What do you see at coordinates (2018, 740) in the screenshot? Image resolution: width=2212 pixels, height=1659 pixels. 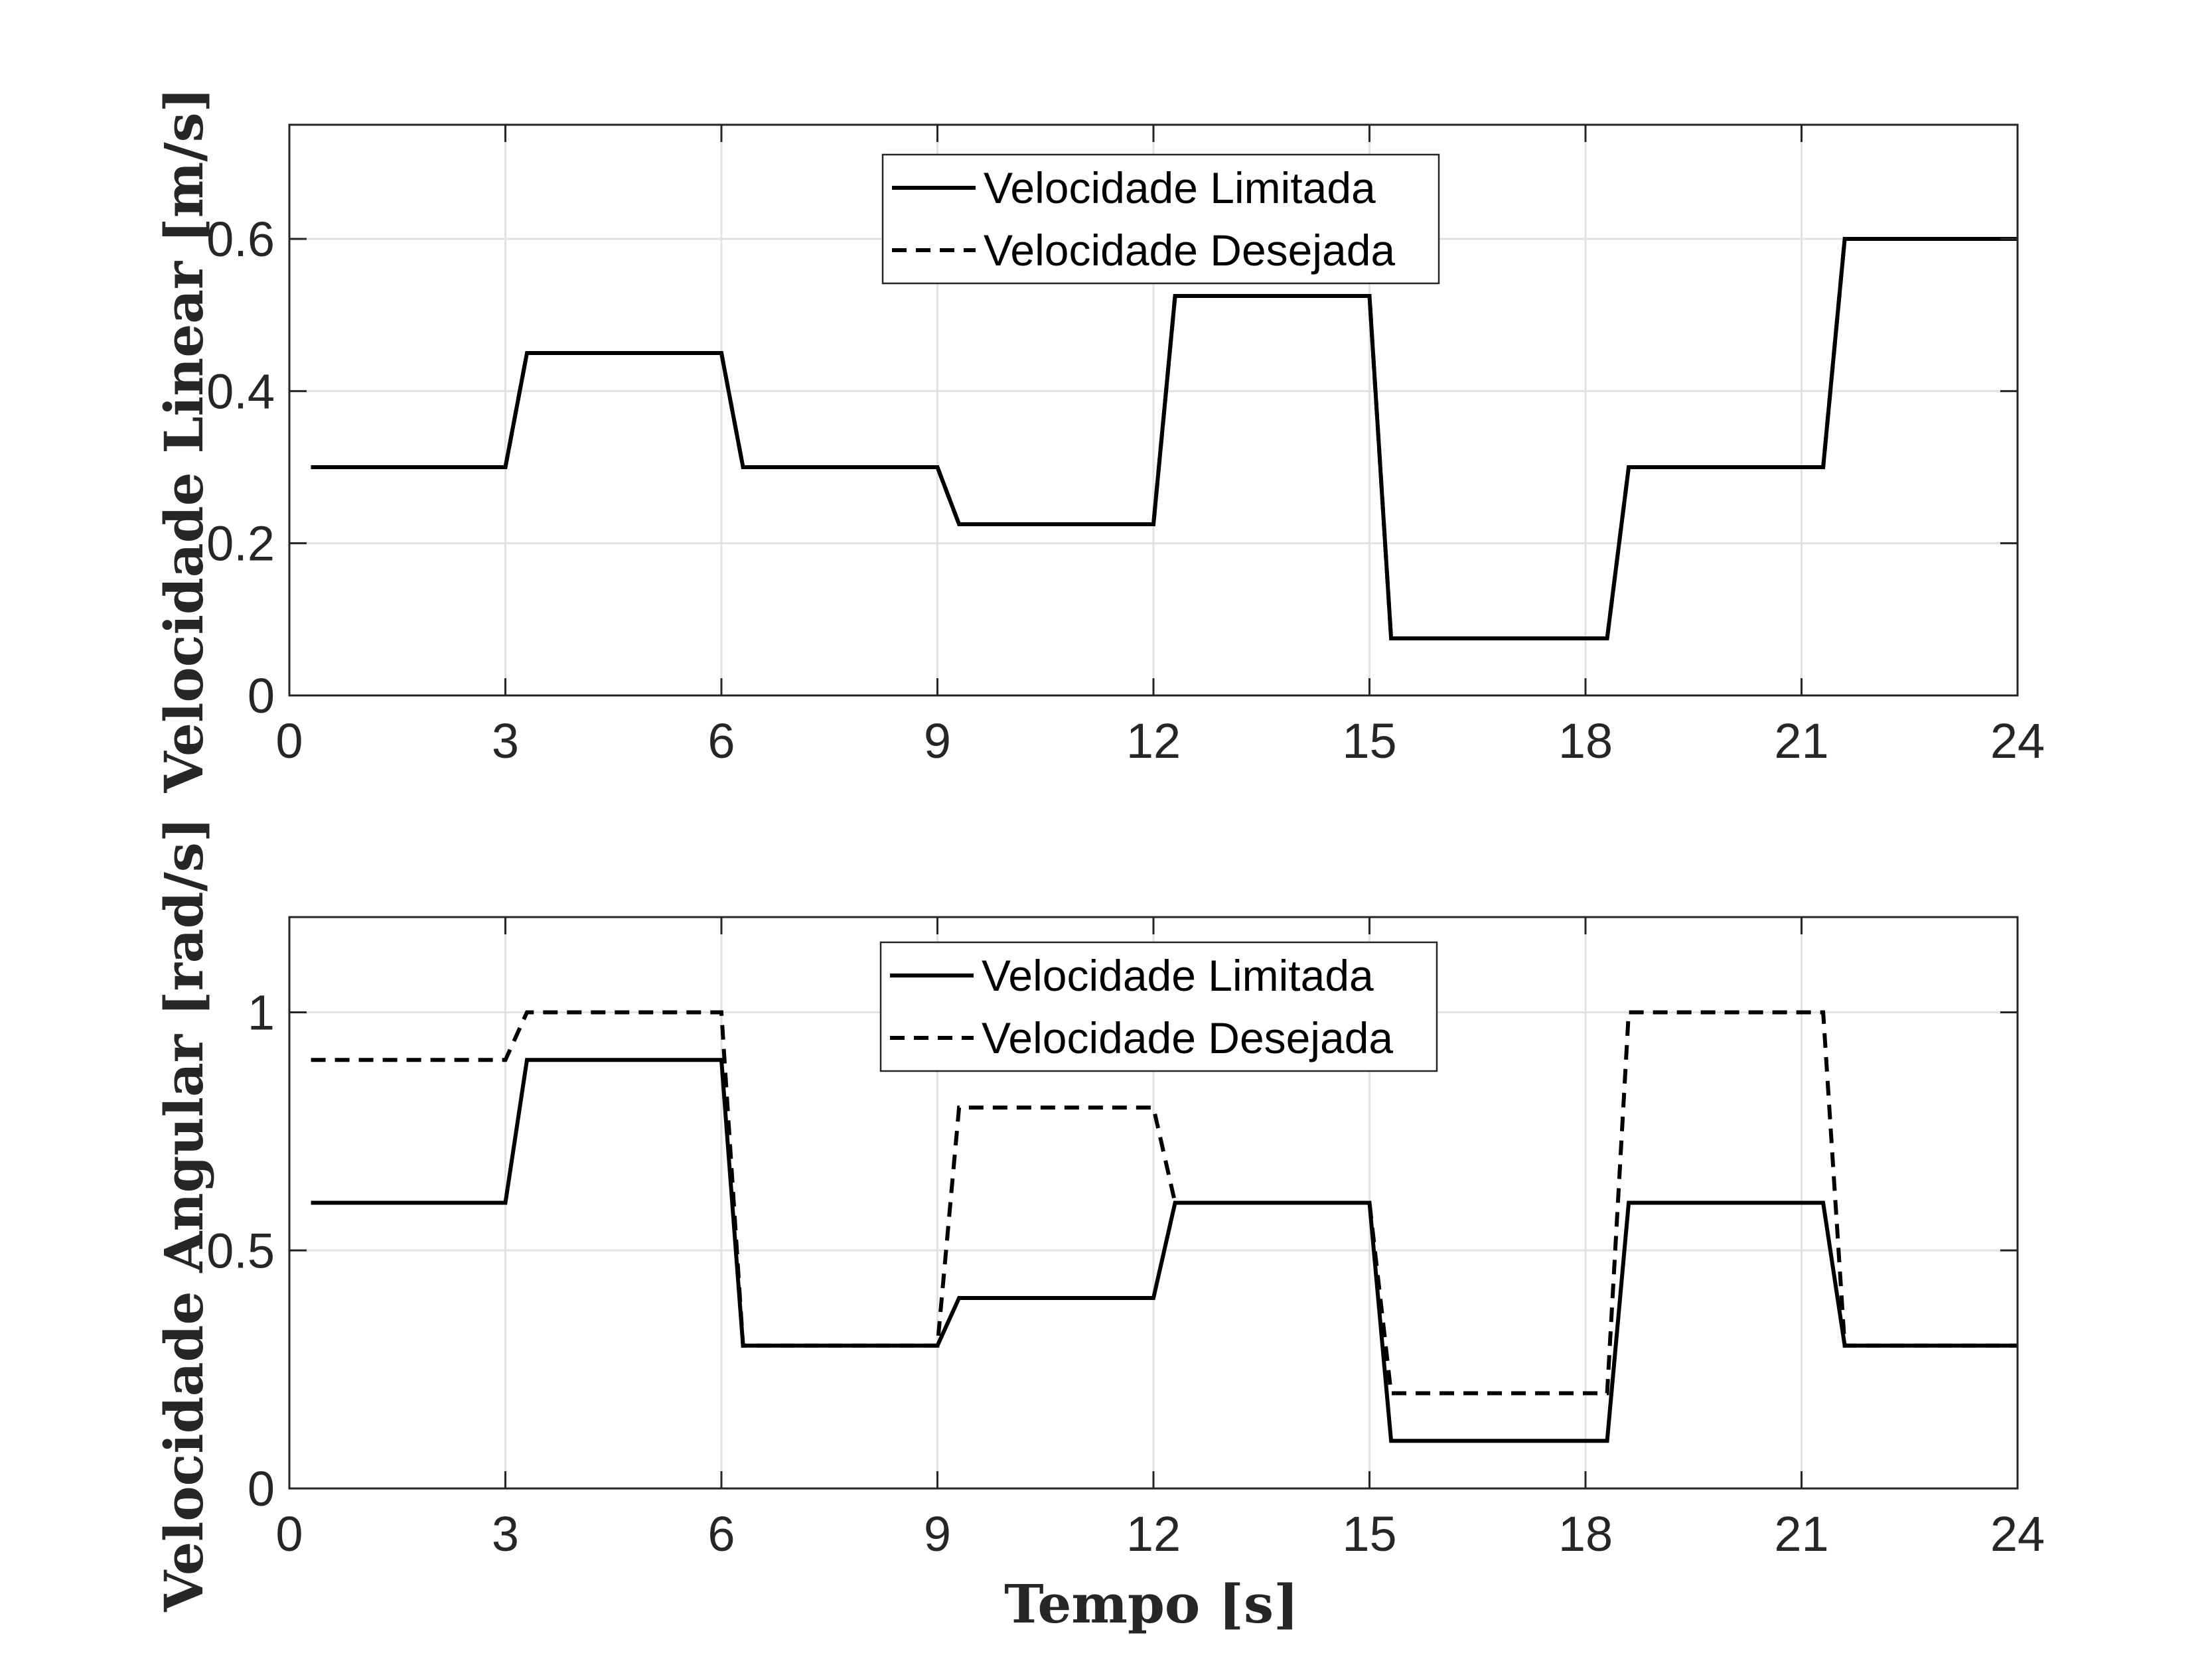 I see `linear-velocity-x-tick-label: 24` at bounding box center [2018, 740].